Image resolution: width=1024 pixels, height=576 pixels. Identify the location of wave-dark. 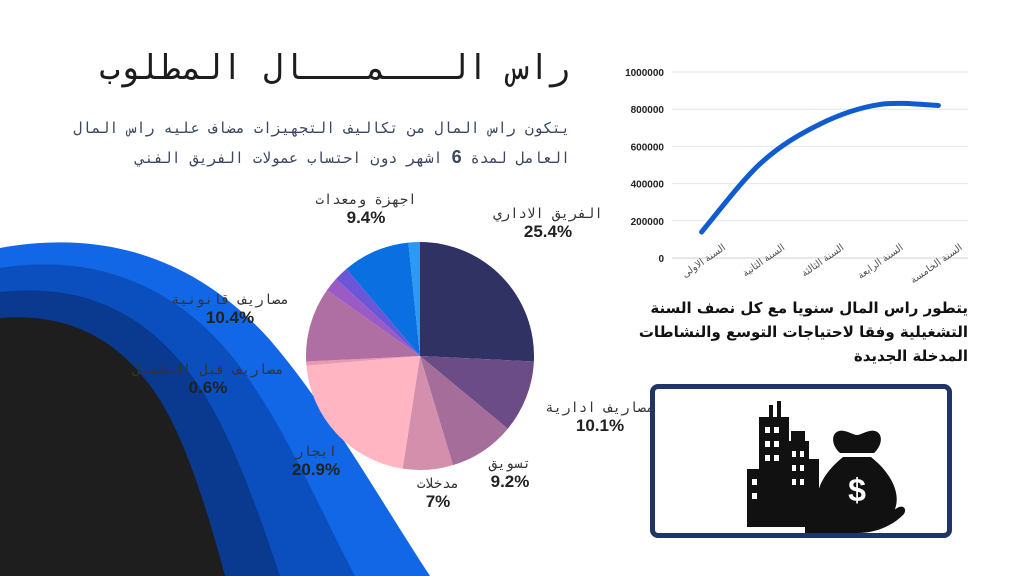
(112, 446).